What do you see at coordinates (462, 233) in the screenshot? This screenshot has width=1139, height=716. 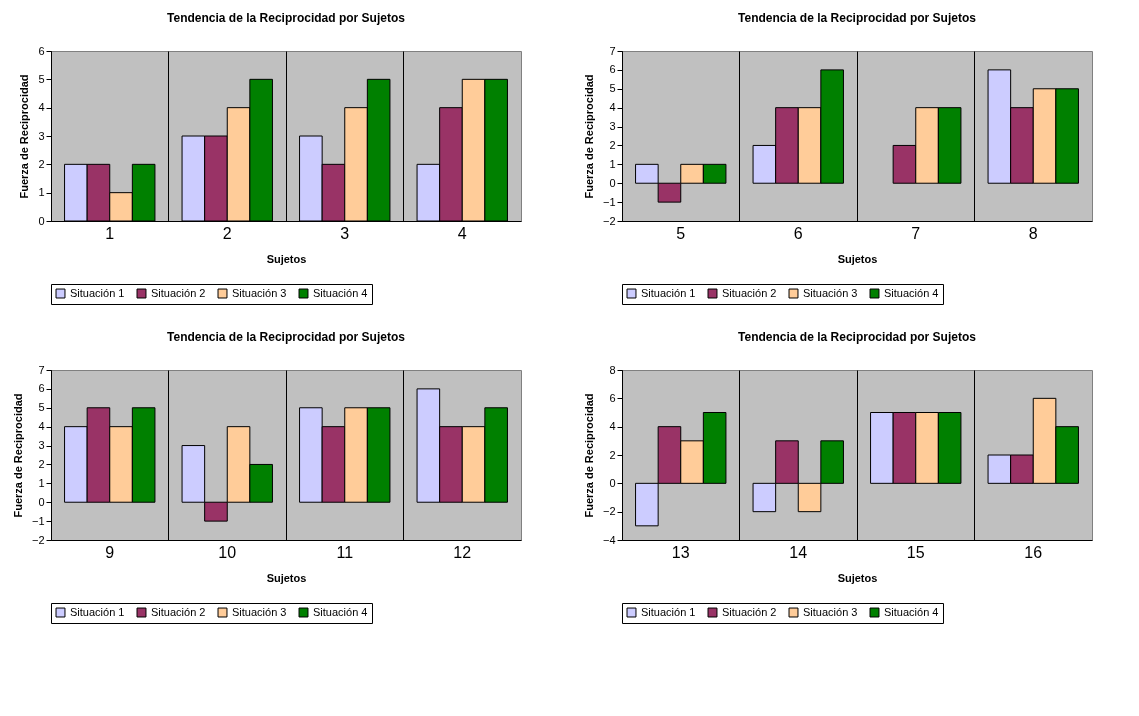 I see `x-tick-label: 4` at bounding box center [462, 233].